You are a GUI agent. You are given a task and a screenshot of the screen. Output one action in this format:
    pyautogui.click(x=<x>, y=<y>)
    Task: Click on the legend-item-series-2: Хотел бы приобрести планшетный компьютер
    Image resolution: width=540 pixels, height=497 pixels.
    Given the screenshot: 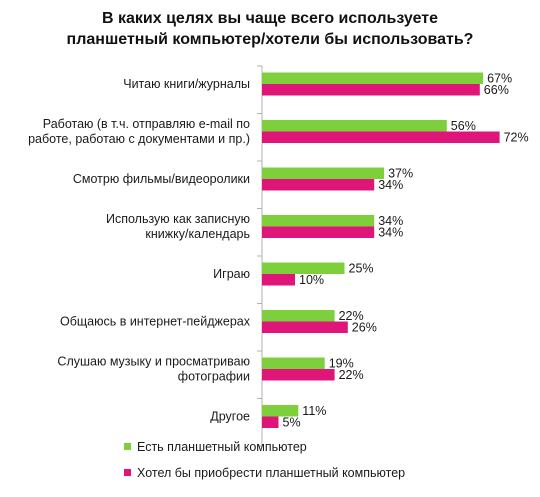 What is the action you would take?
    pyautogui.click(x=264, y=473)
    